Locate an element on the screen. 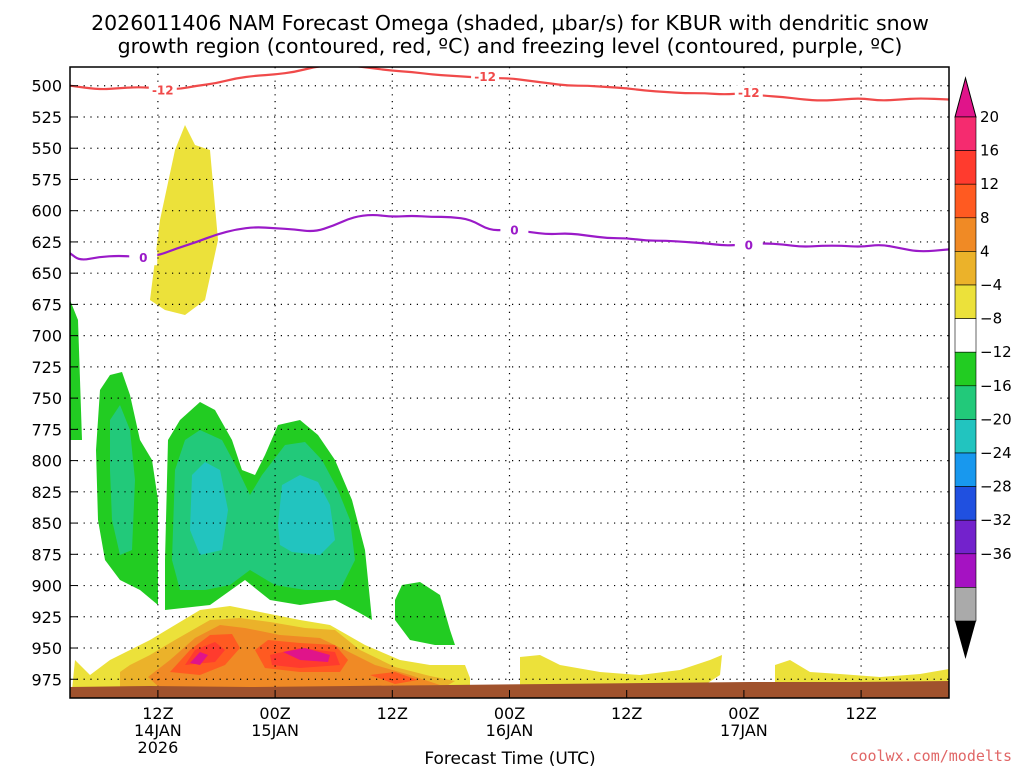 The width and height of the screenshot is (1024, 768). x-tick-label: 16JAN is located at coordinates (510, 730).